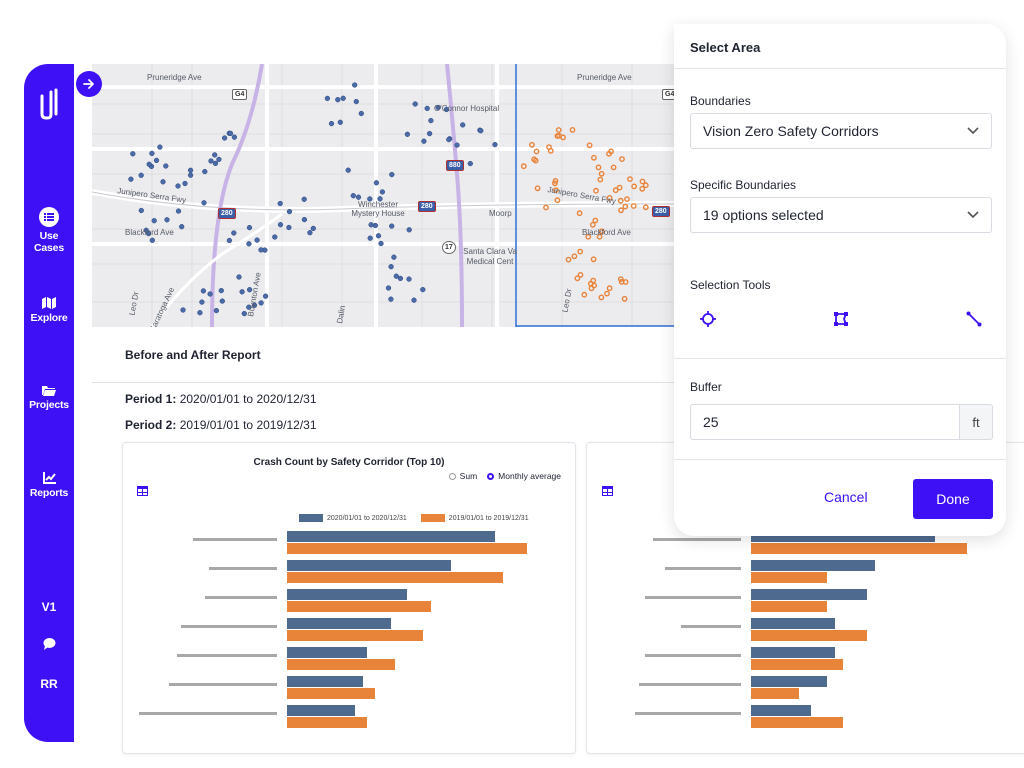 This screenshot has height=768, width=1024. I want to click on sidebar-item-use-cases: Use Cases, so click(49, 230).